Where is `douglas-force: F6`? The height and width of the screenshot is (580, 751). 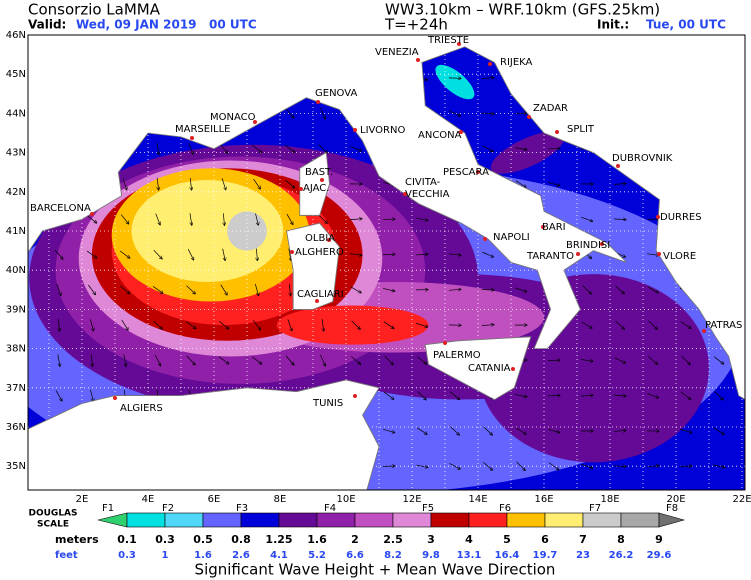 douglas-force: F6 is located at coordinates (505, 508).